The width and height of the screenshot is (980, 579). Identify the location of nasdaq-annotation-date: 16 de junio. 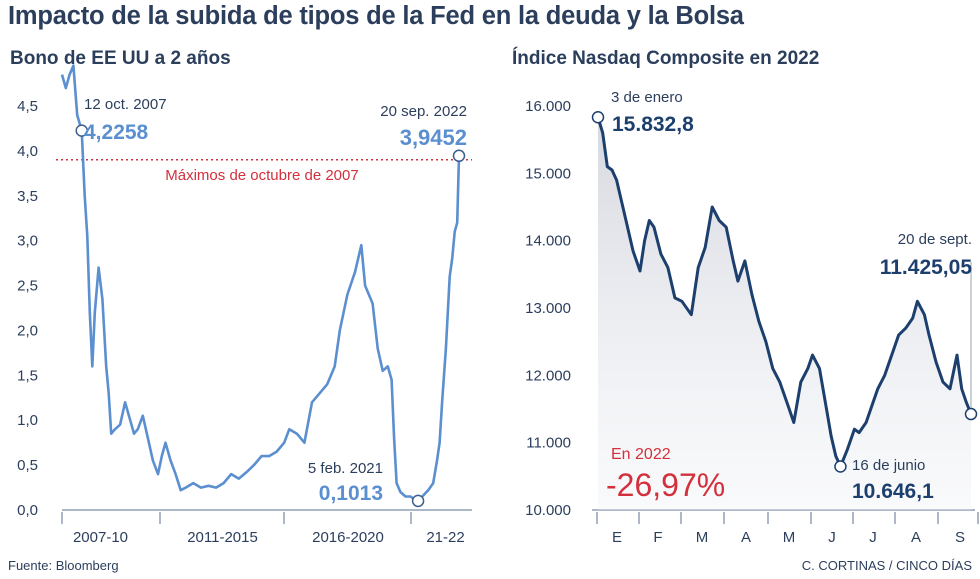
(888, 465).